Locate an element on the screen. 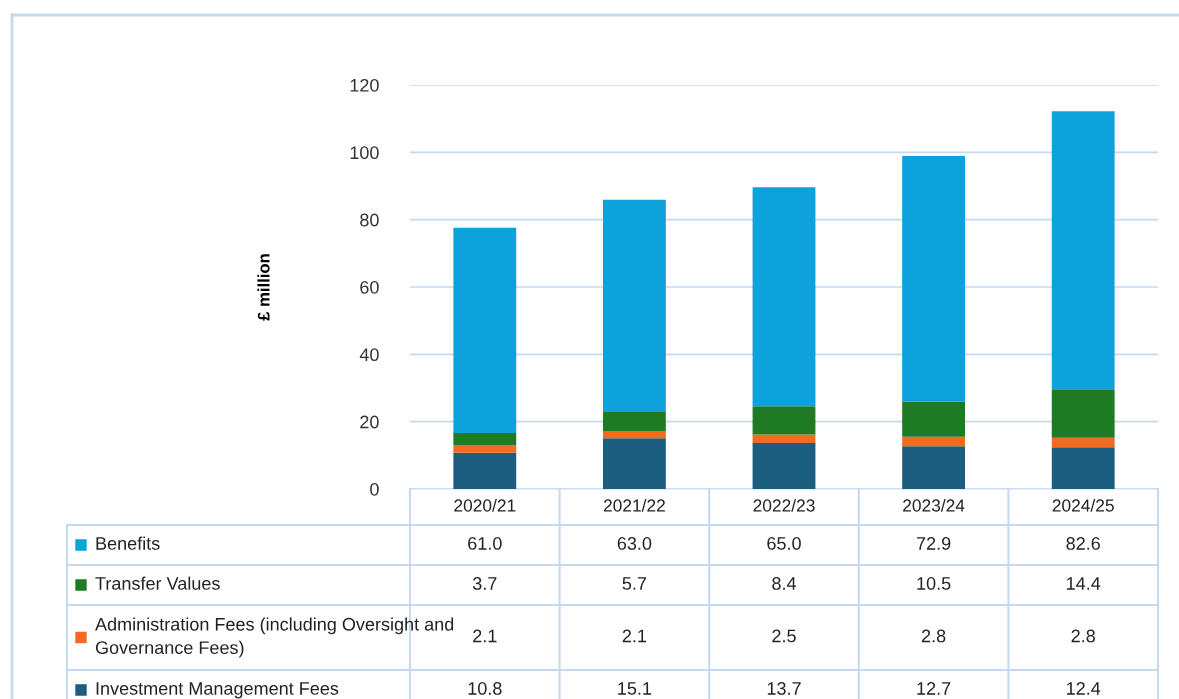 This screenshot has height=699, width=1179. y-tick-label: 20 is located at coordinates (369, 422).